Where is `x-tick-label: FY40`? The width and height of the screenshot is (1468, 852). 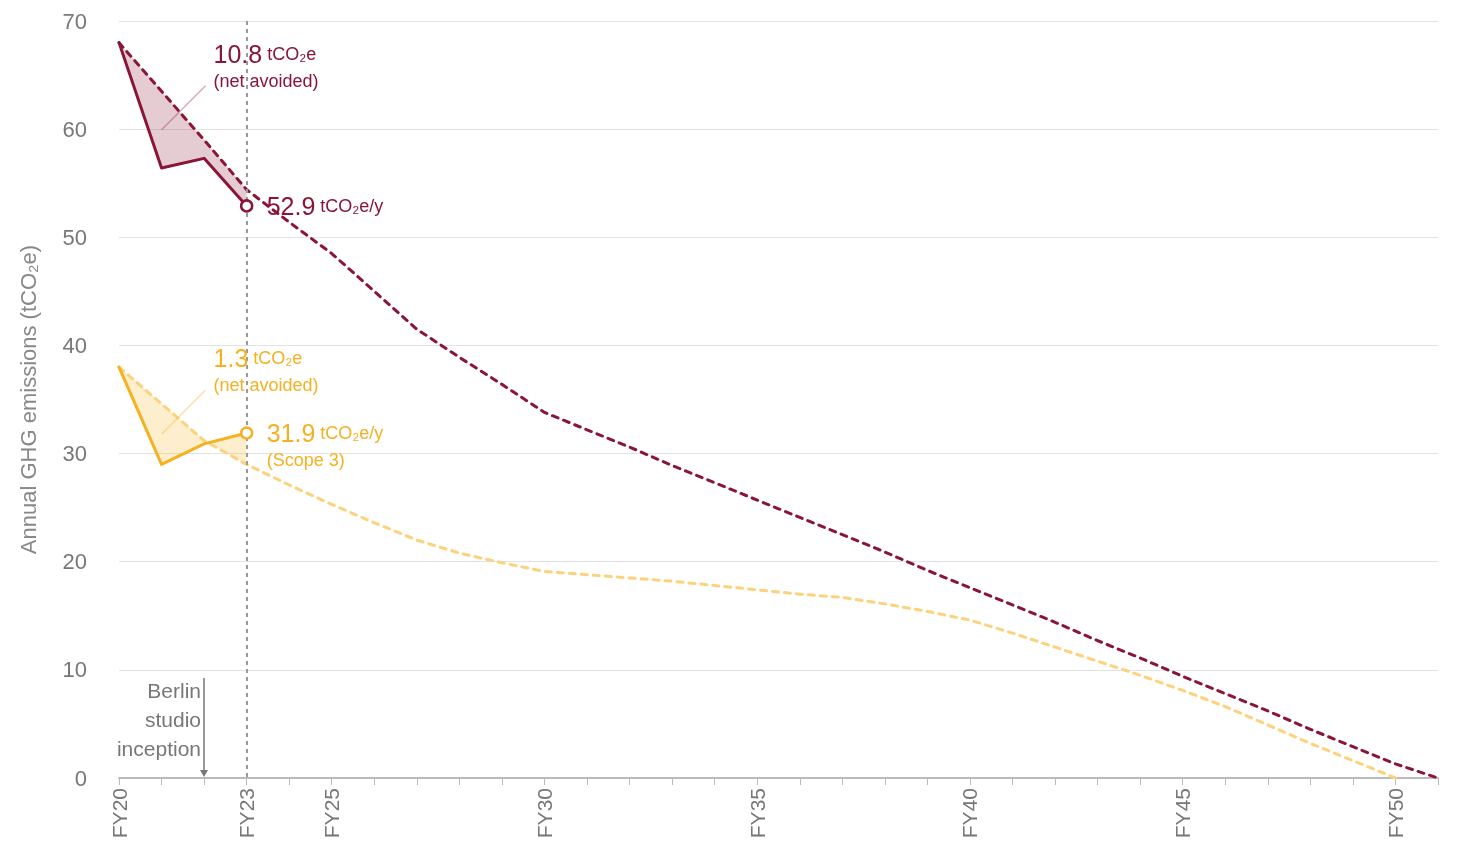
x-tick-label: FY40 is located at coordinates (970, 813).